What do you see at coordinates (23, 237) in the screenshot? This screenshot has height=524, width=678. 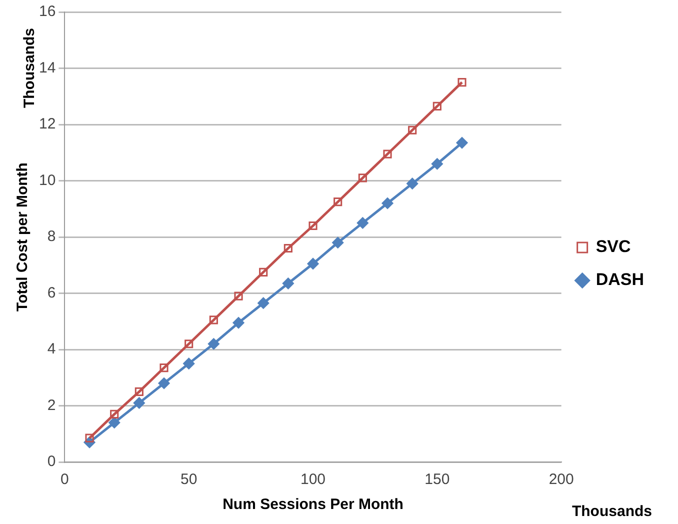 I see `y-axis-title: Total Cost per Month` at bounding box center [23, 237].